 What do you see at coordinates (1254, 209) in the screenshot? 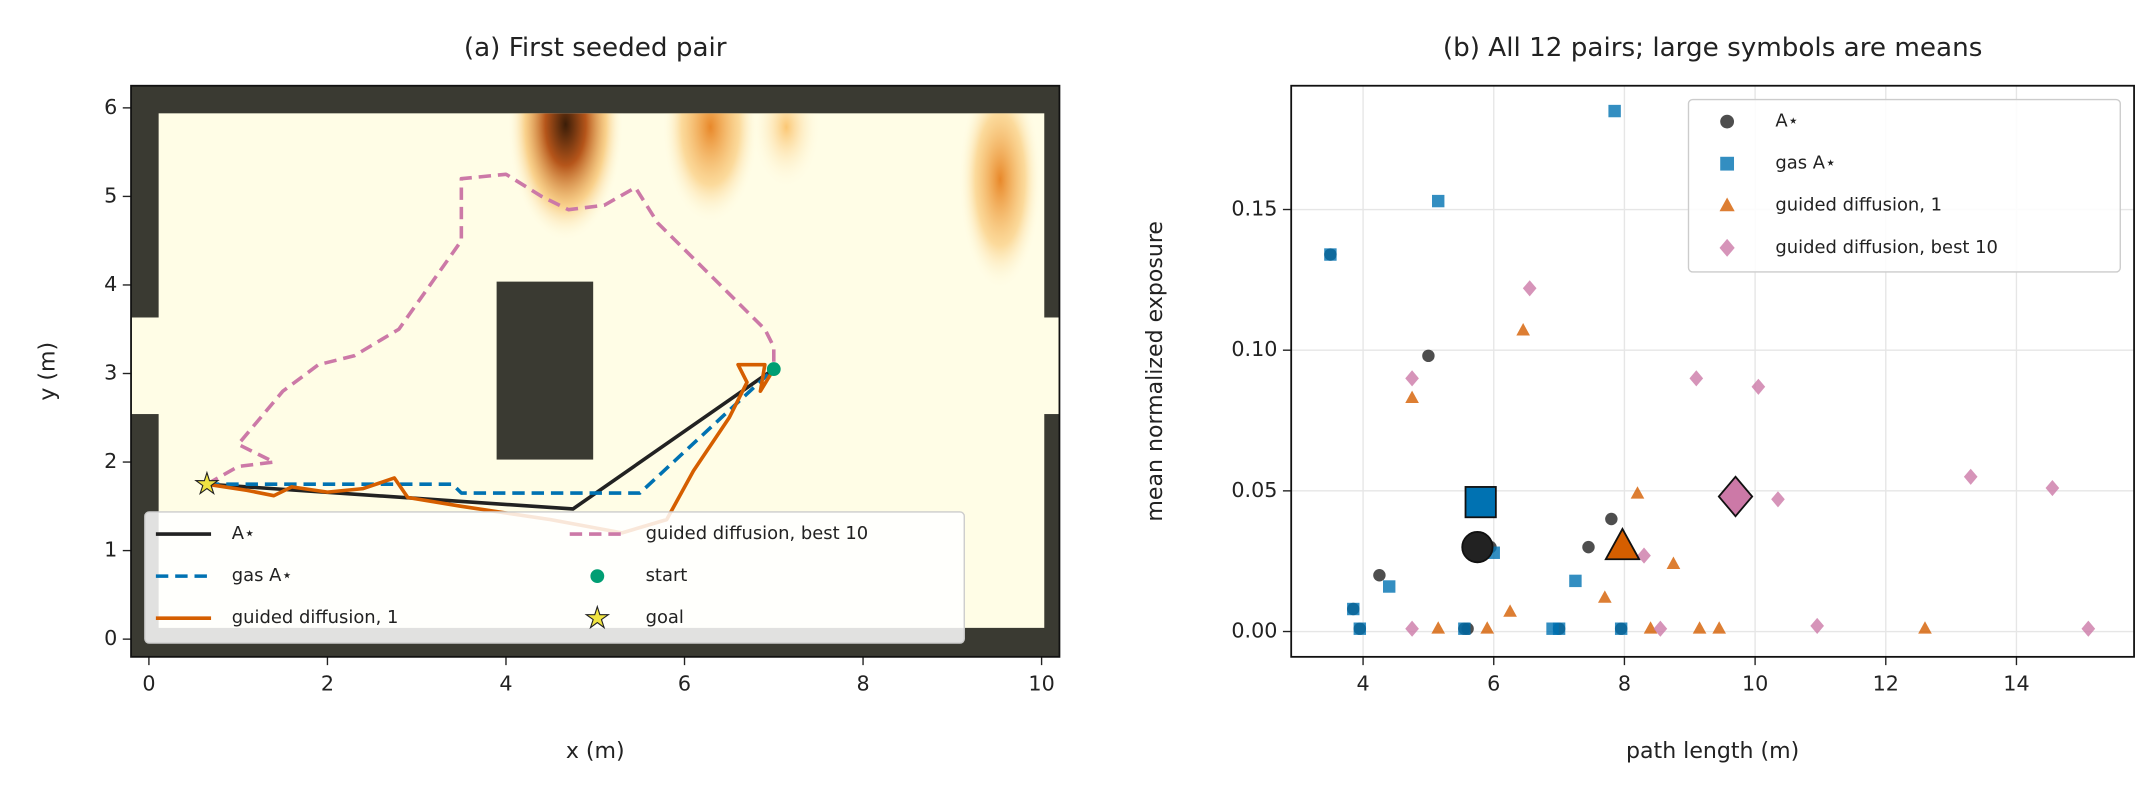
I see `y-tick-label: 0.15` at bounding box center [1254, 209].